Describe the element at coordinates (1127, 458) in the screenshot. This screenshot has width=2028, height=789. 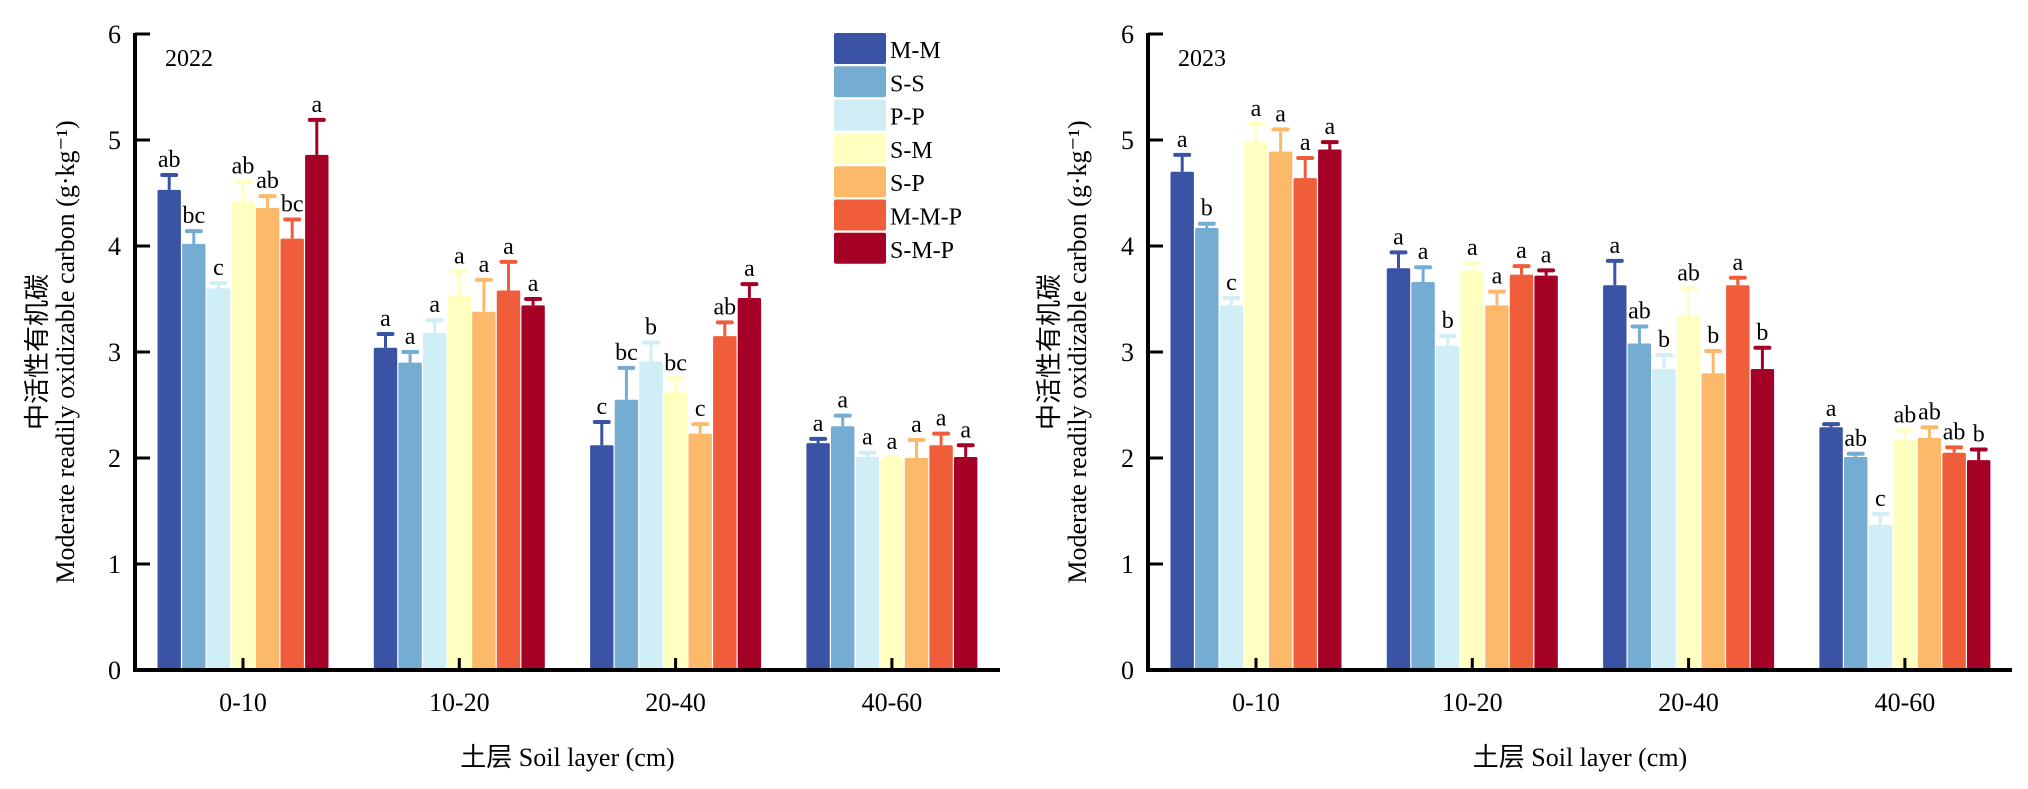
I see `y-tick-label: 2` at that location.